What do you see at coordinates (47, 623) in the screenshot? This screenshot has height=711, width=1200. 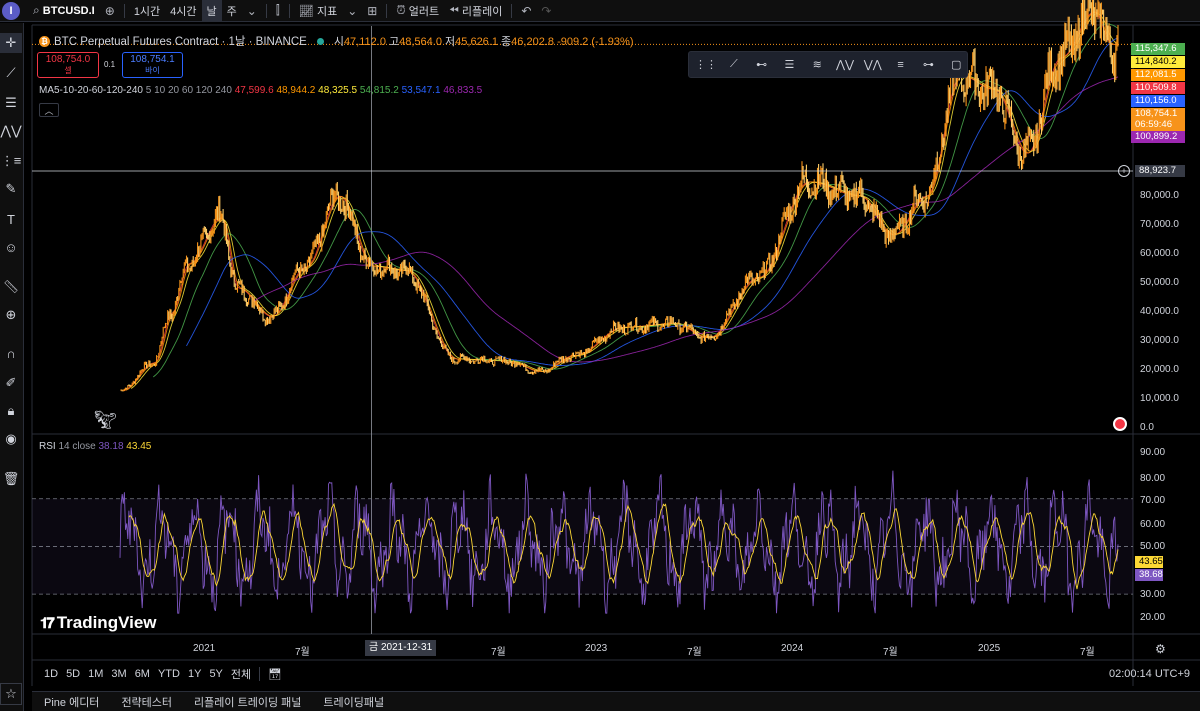 I see `tradingview-mark-icon: 𝟏𝟕` at bounding box center [47, 623].